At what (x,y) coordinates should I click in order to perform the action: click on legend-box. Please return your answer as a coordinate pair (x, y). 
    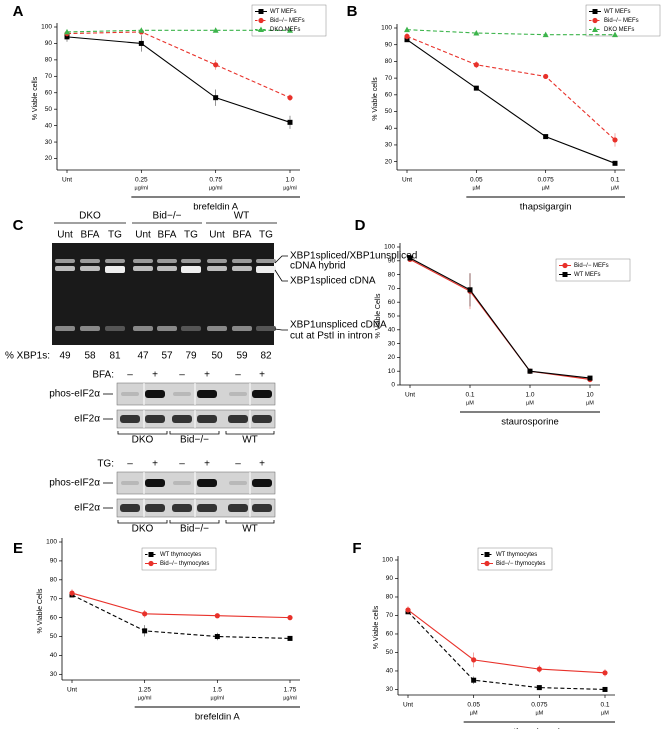
    Looking at the image, I should click on (515, 559).